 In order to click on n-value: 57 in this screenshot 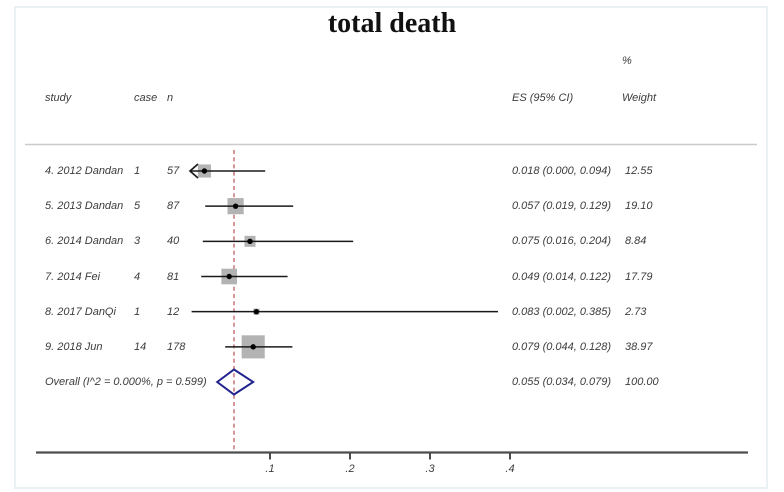, I will do `click(173, 171)`.